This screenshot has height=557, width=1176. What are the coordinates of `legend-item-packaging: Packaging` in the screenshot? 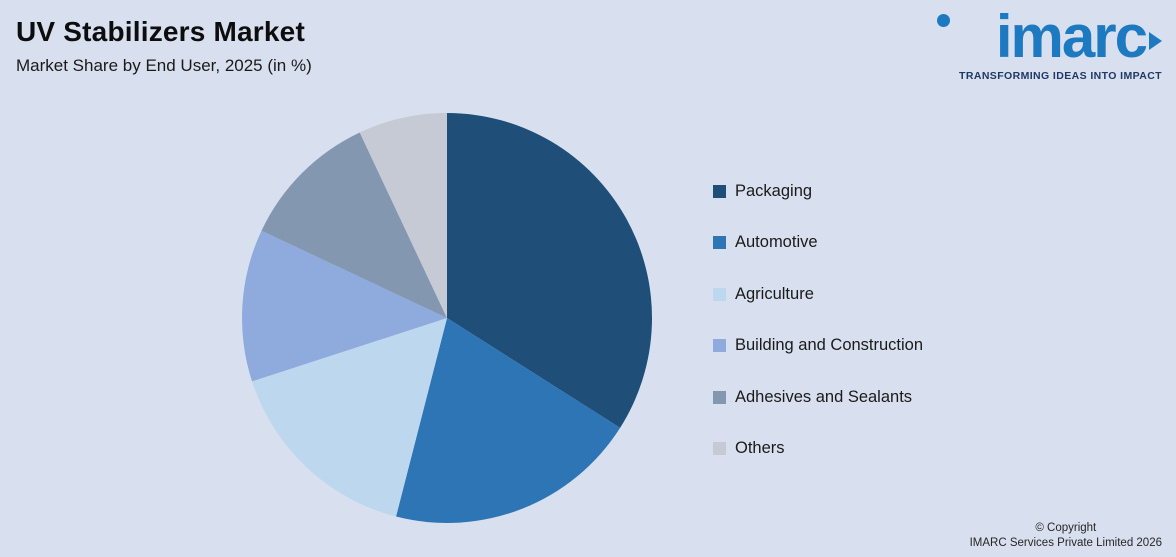 It's located at (818, 191).